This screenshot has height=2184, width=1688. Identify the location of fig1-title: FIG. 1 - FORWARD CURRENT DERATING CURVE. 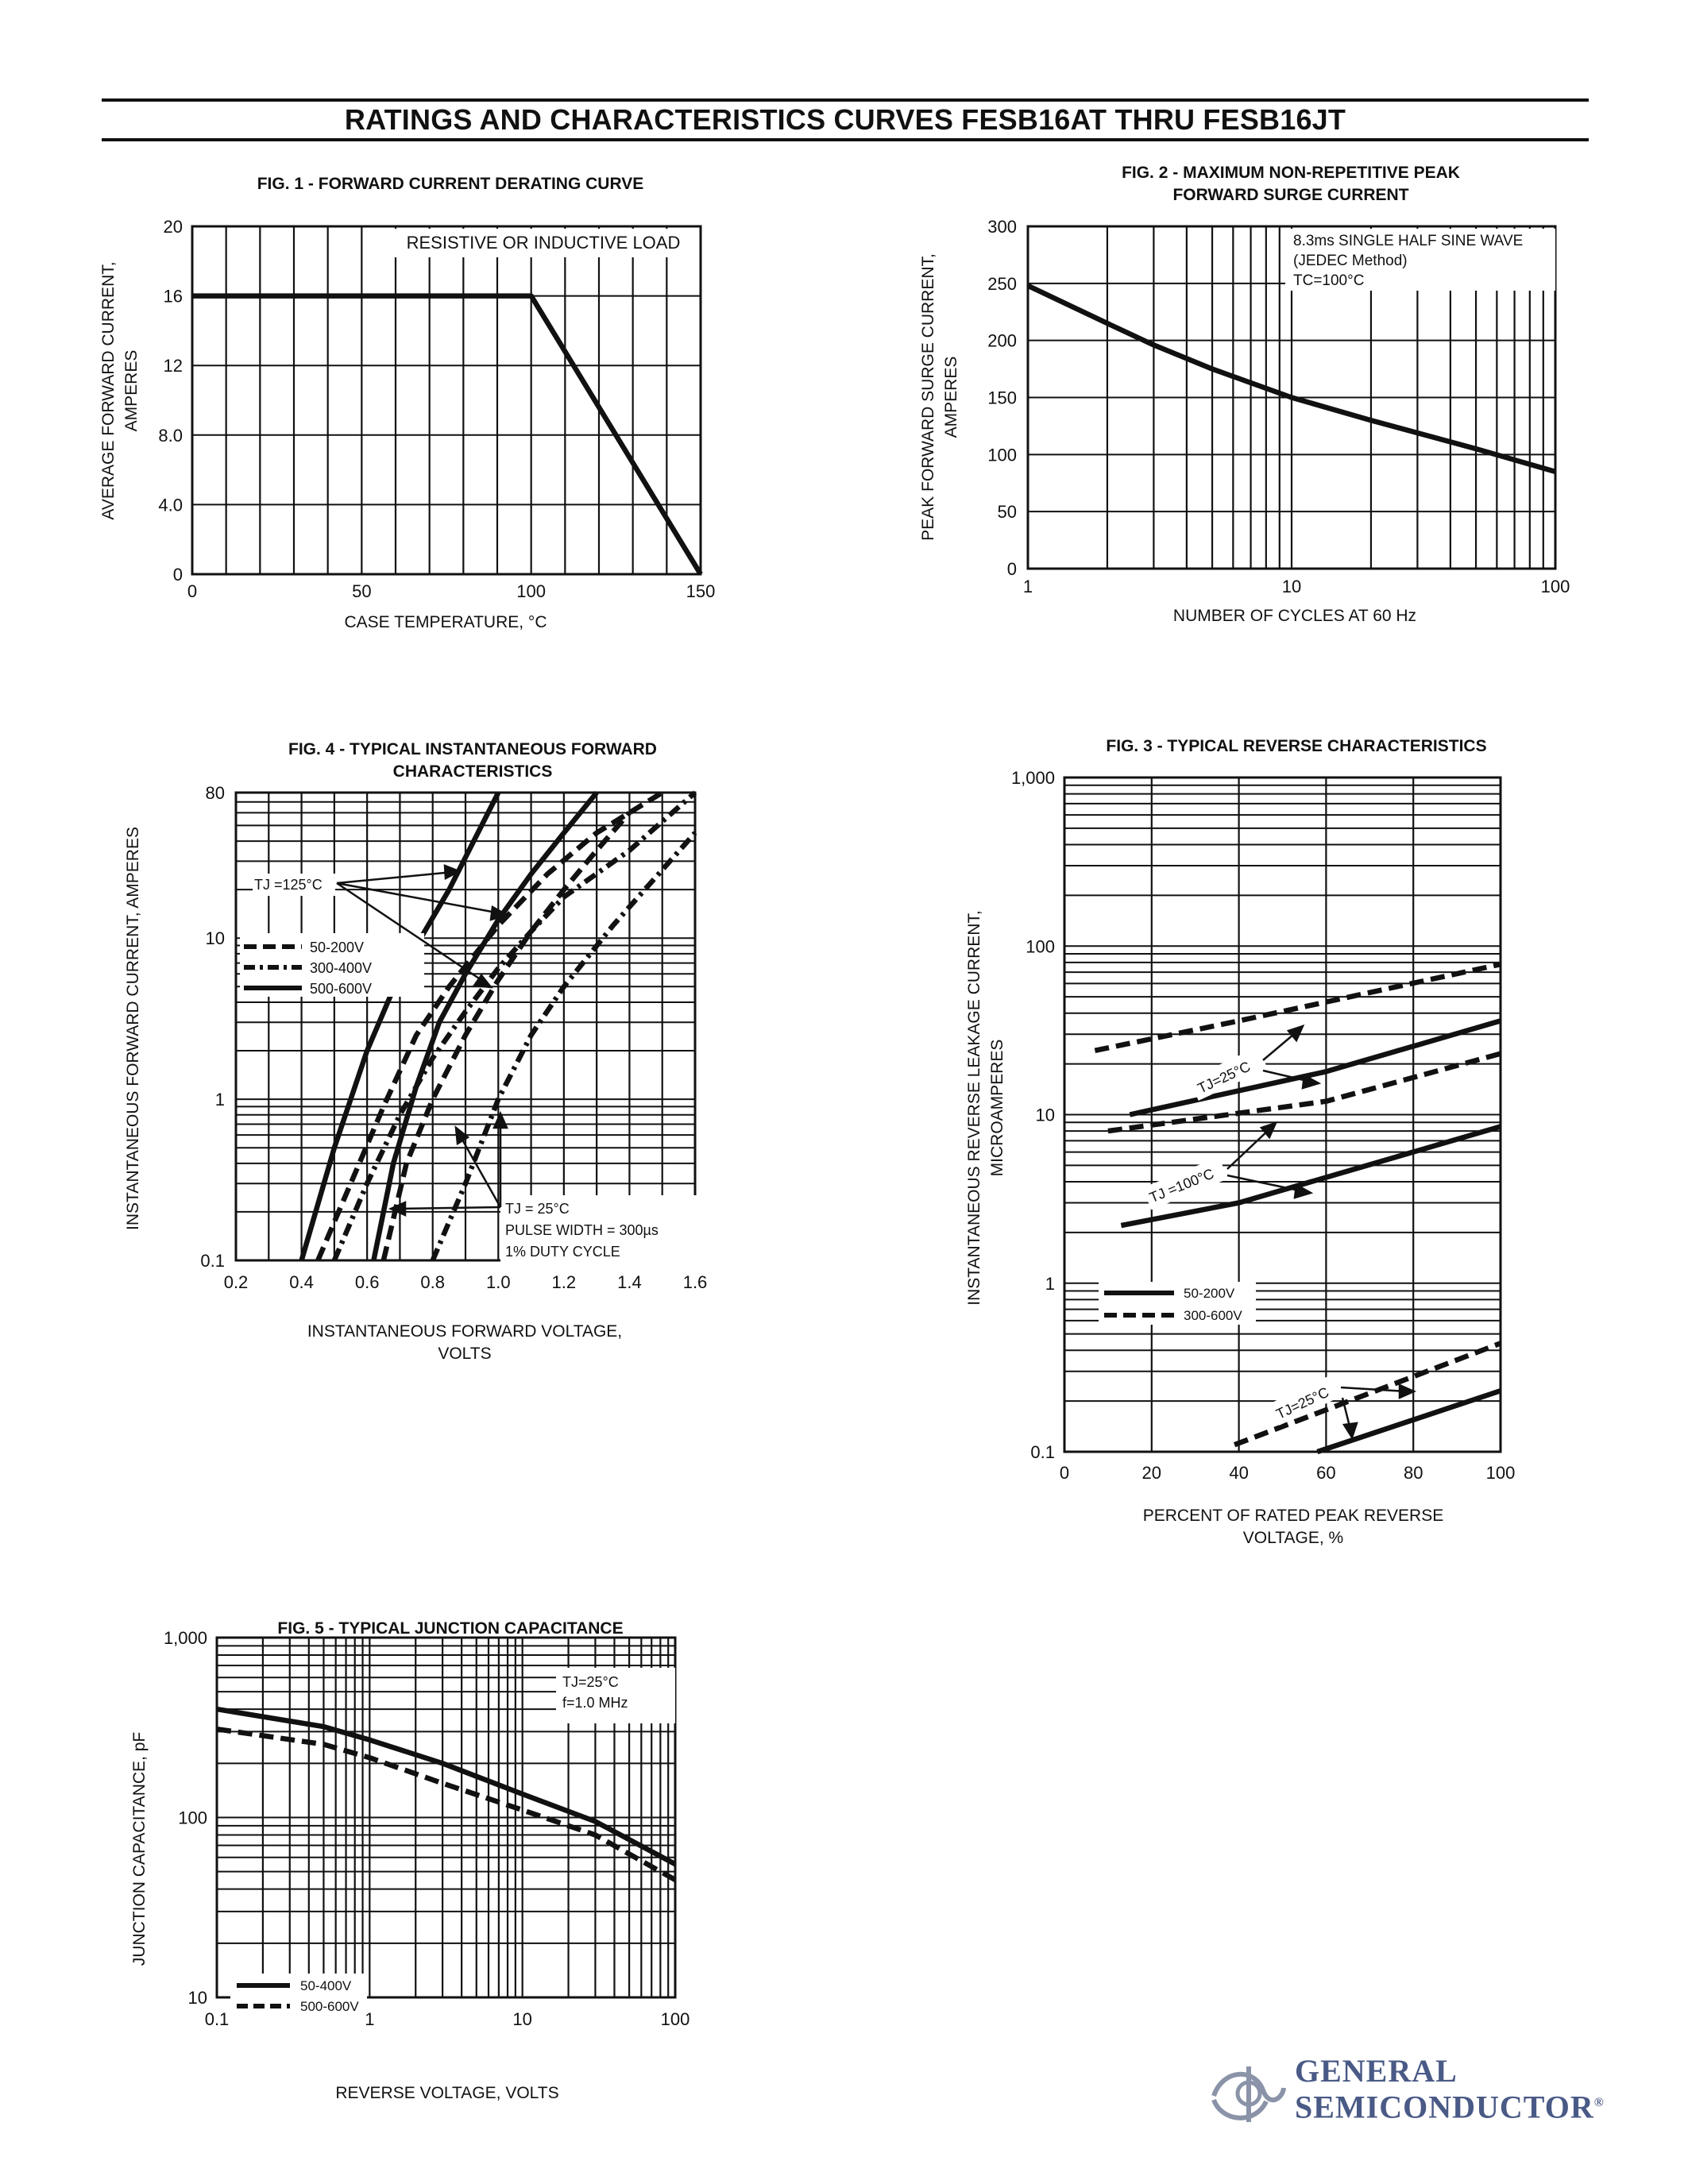
(451, 184).